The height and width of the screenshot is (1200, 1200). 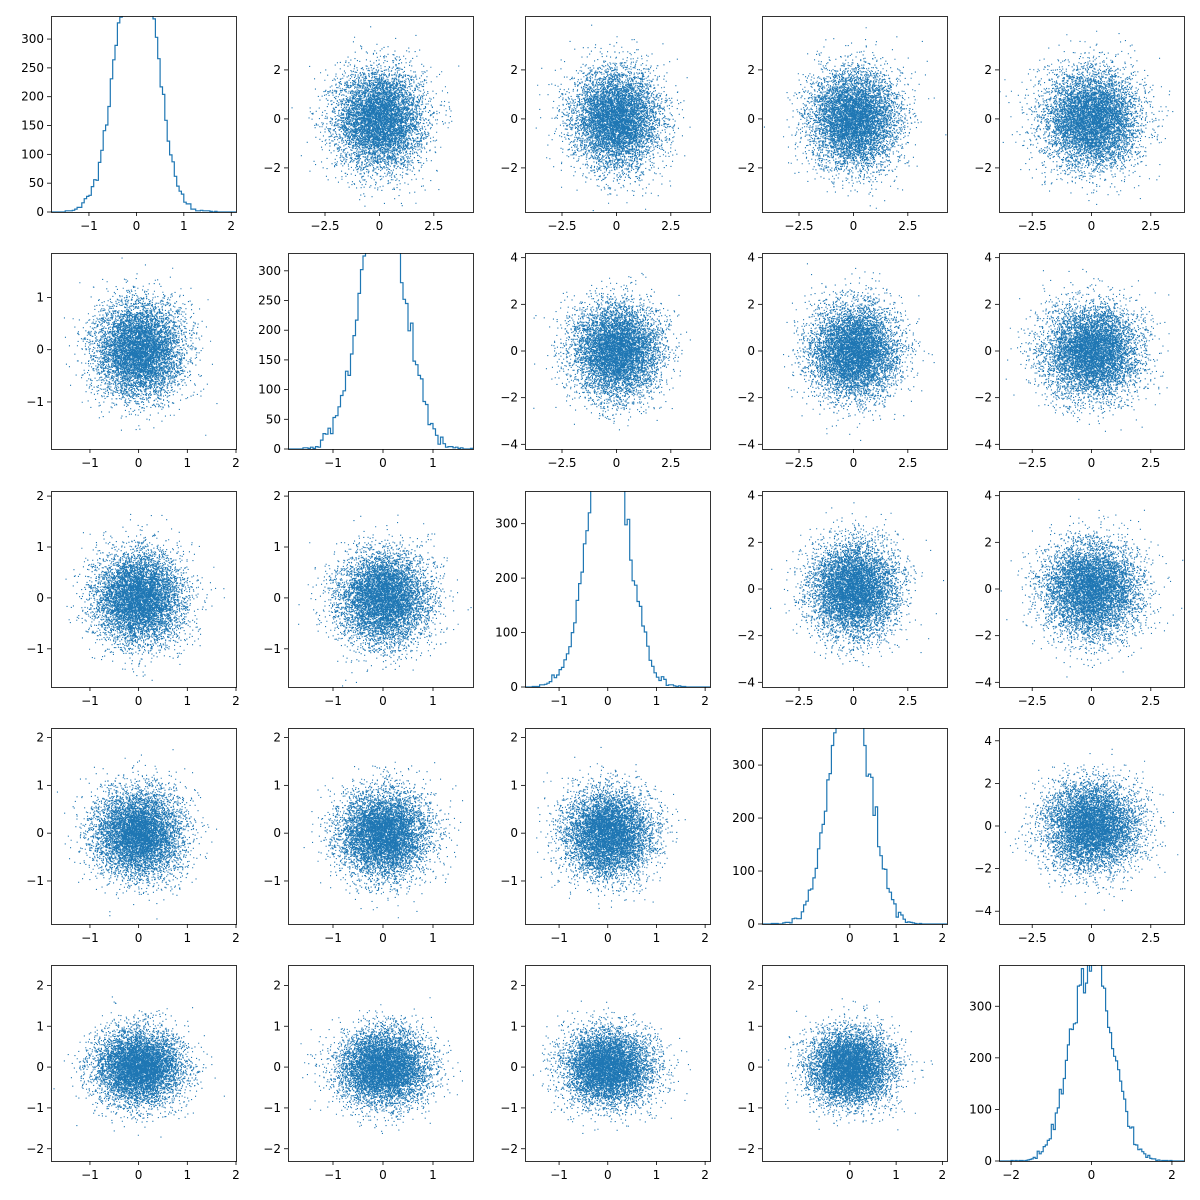 What do you see at coordinates (269, 360) in the screenshot?
I see `y-tick-label: 150` at bounding box center [269, 360].